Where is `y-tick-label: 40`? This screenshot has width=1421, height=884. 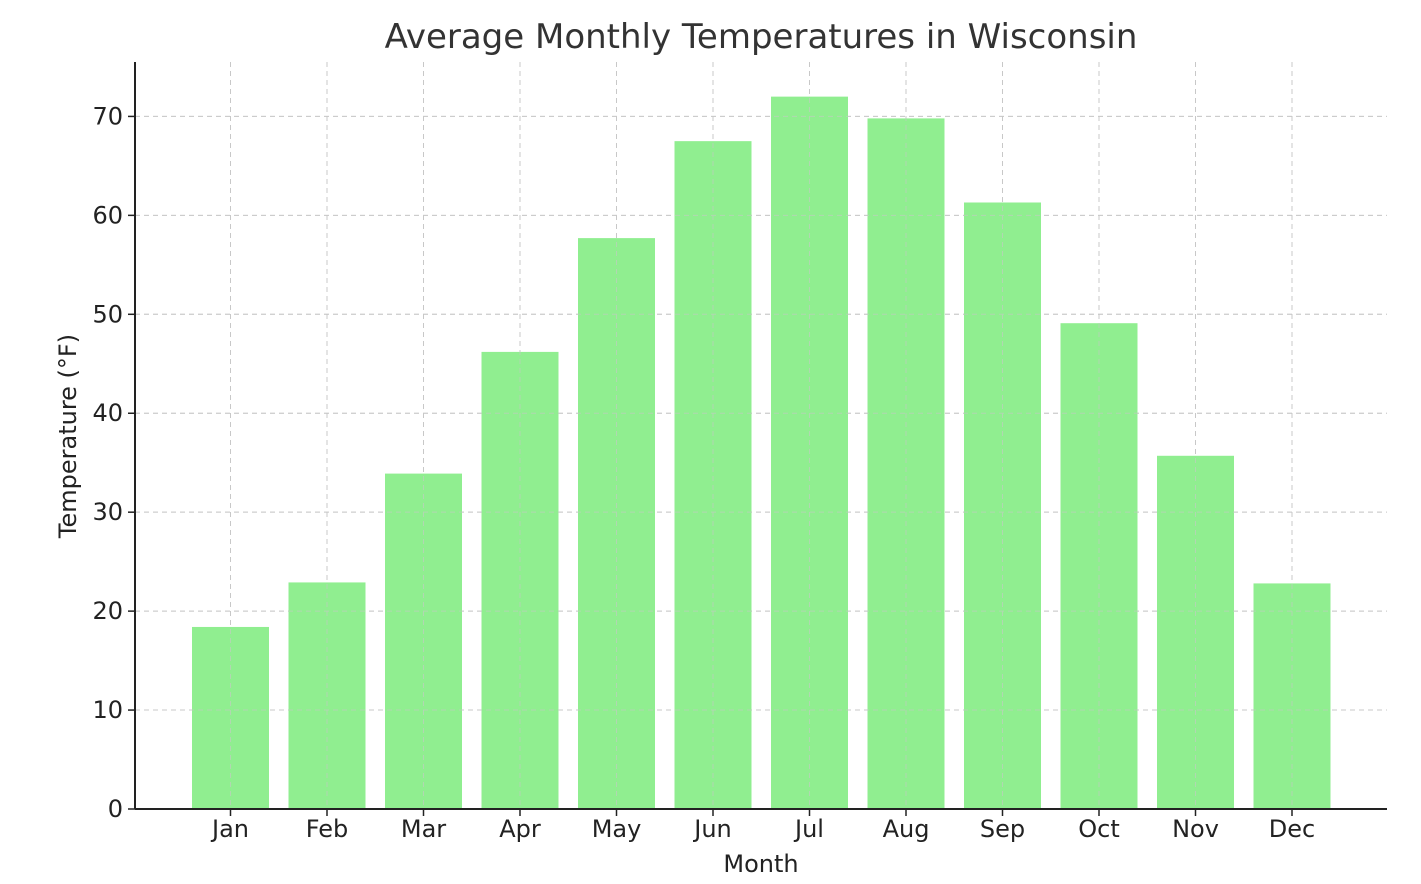 y-tick-label: 40 is located at coordinates (107, 413).